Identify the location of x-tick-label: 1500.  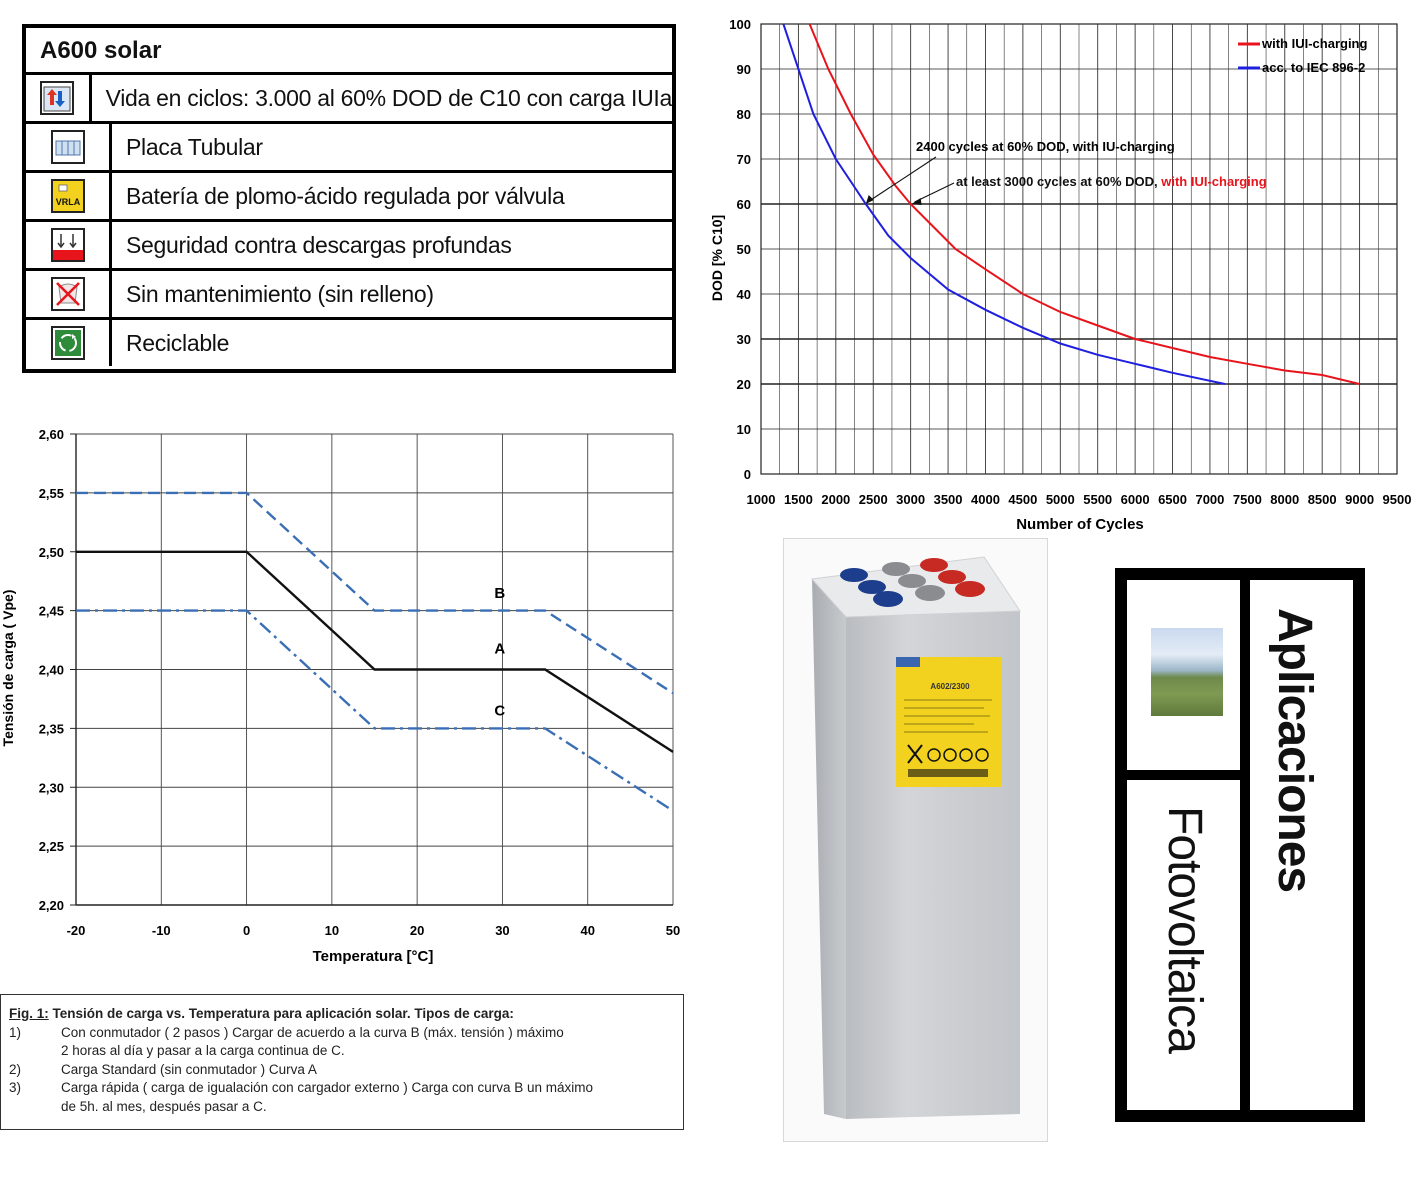
(798, 499).